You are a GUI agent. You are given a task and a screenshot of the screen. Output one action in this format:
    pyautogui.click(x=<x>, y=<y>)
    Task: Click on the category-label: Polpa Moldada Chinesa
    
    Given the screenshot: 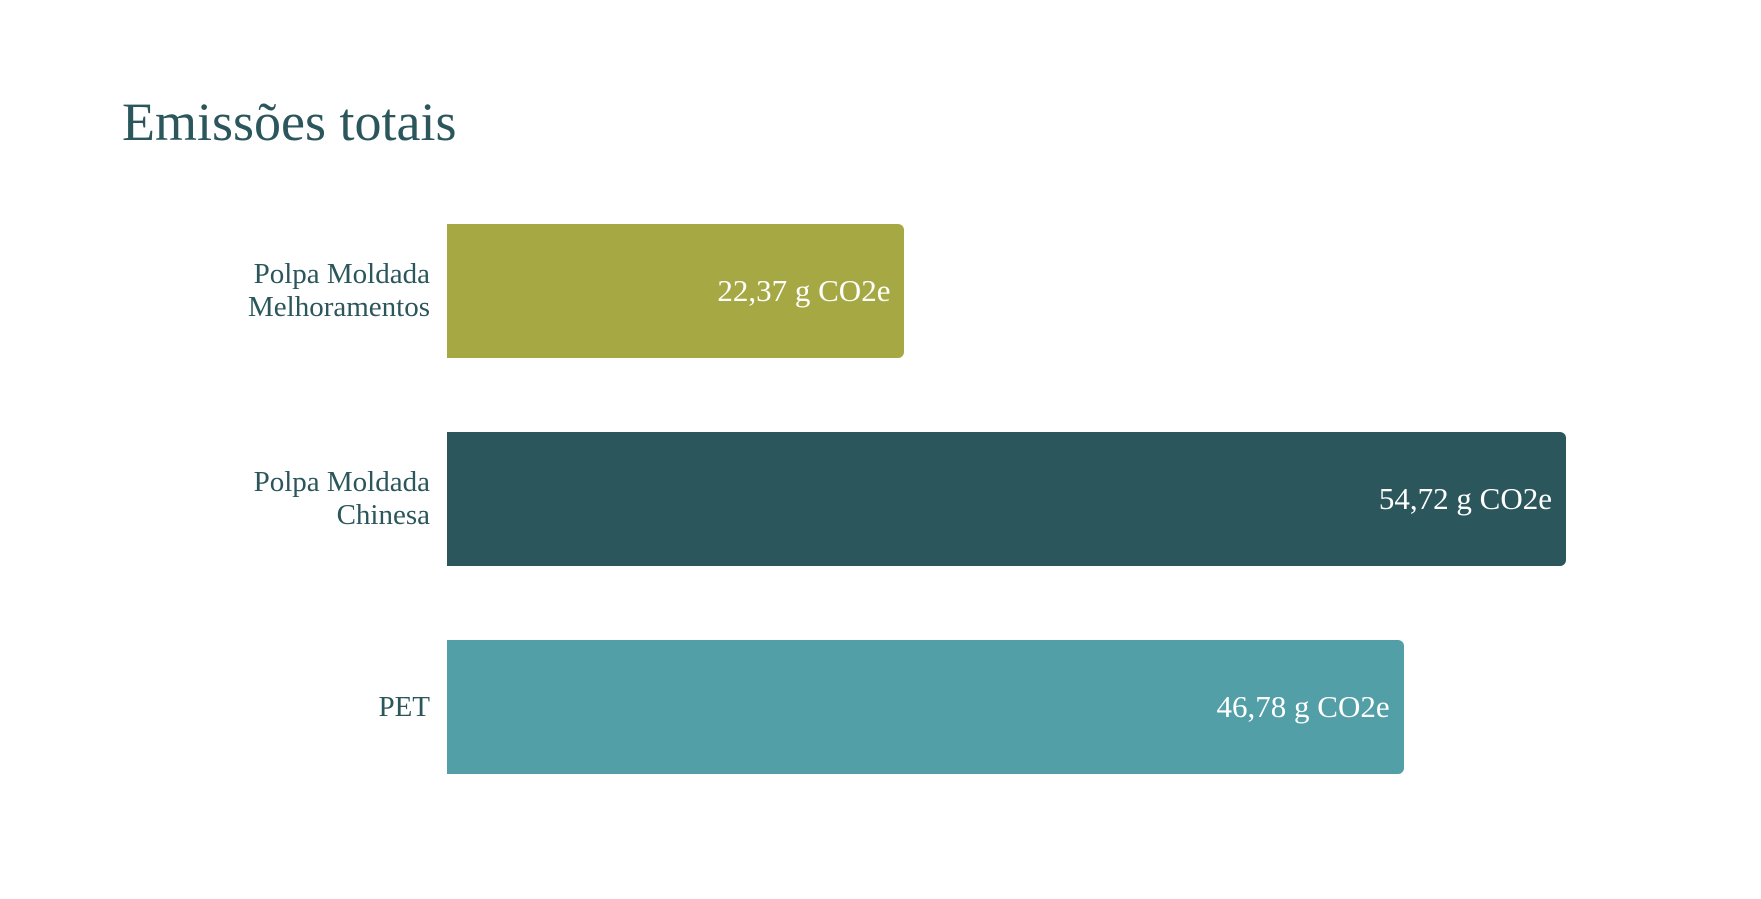 What is the action you would take?
    pyautogui.click(x=341, y=498)
    